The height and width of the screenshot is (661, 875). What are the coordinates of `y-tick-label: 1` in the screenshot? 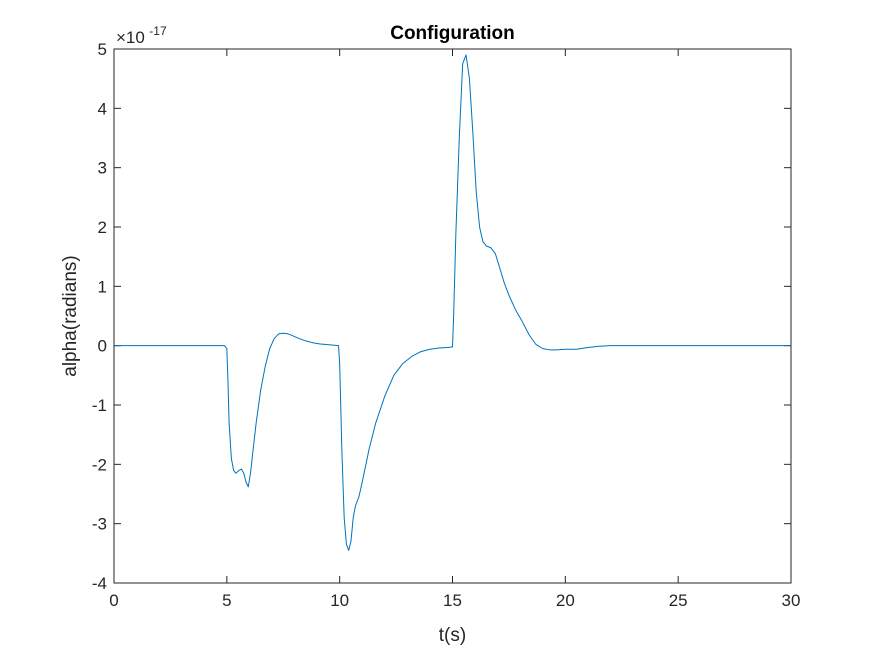 It's located at (102, 286).